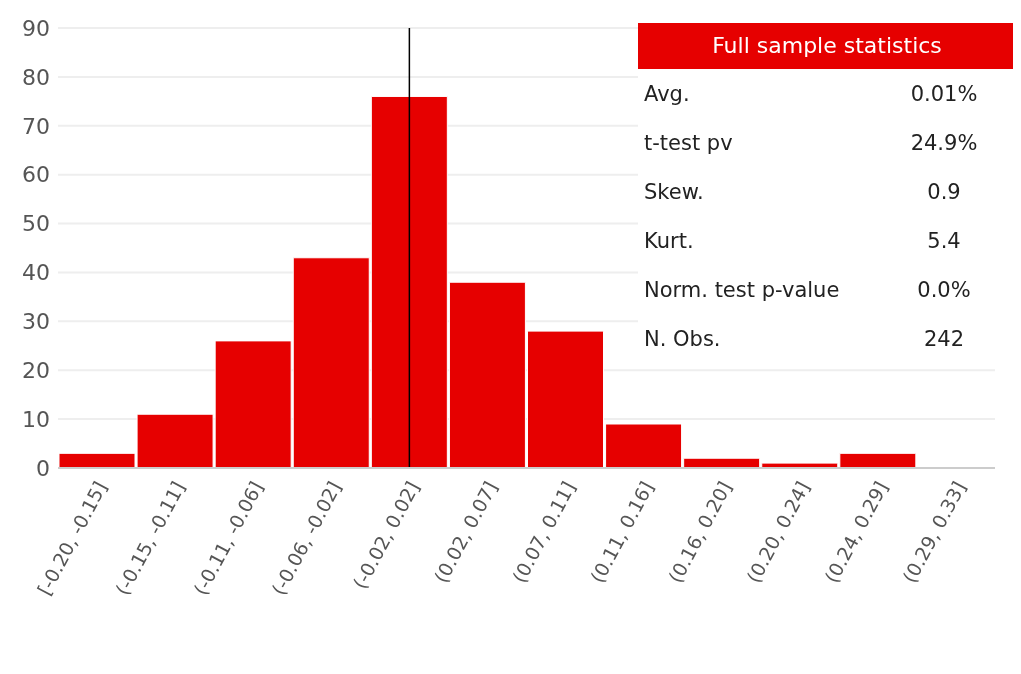 The height and width of the screenshot is (674, 1021). I want to click on y-tick-label: 20, so click(36, 371).